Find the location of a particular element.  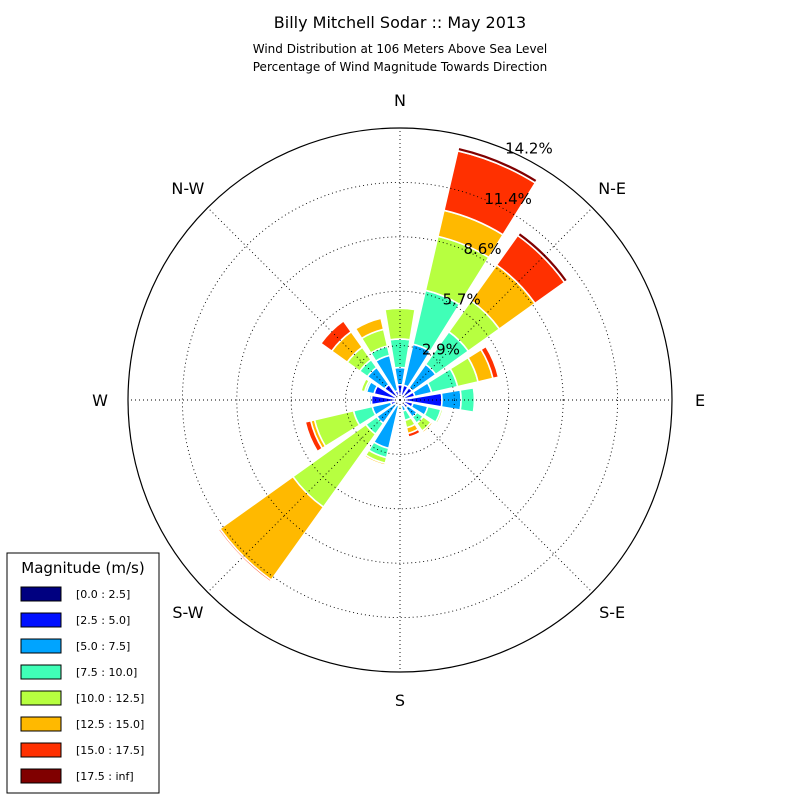

legend-title: Magnitude (m/s) is located at coordinates (82, 568).